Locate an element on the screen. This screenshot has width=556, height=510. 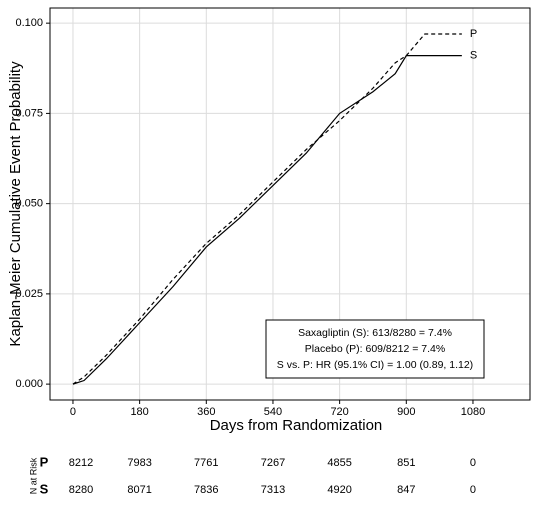
annotation-text: Placebo (P): 609/8212 = 7.4% is located at coordinates (375, 349).